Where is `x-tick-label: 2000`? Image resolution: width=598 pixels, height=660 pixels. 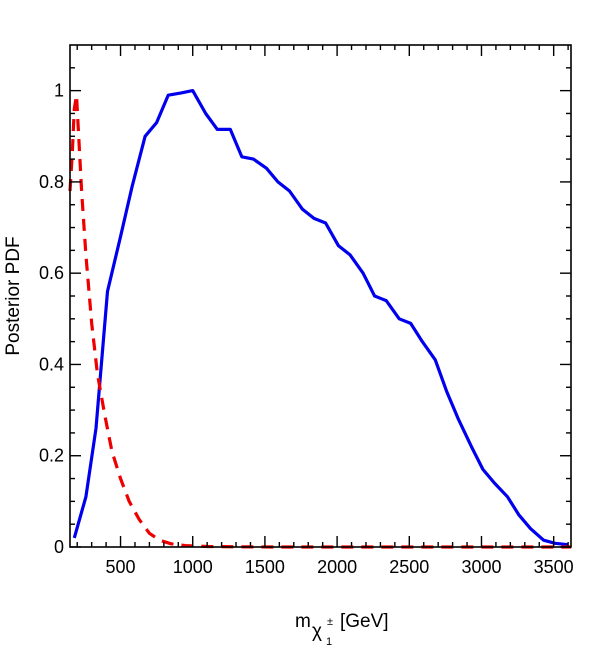 x-tick-label: 2000 is located at coordinates (337, 567).